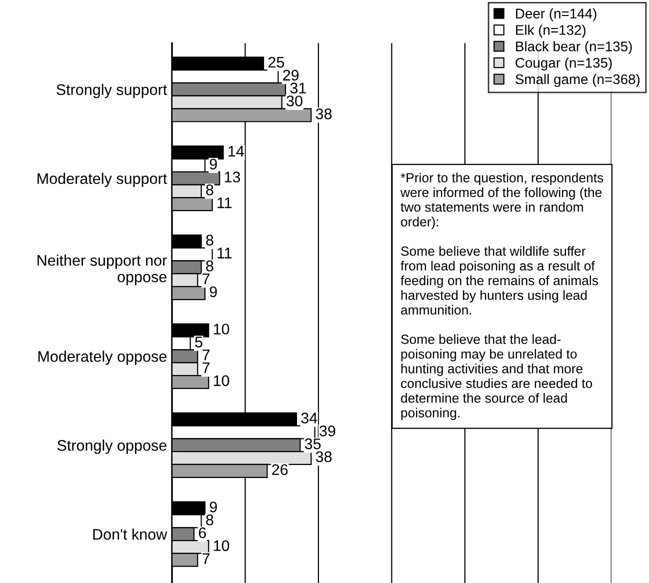 The image size is (649, 583). I want to click on data-label: 29, so click(291, 75).